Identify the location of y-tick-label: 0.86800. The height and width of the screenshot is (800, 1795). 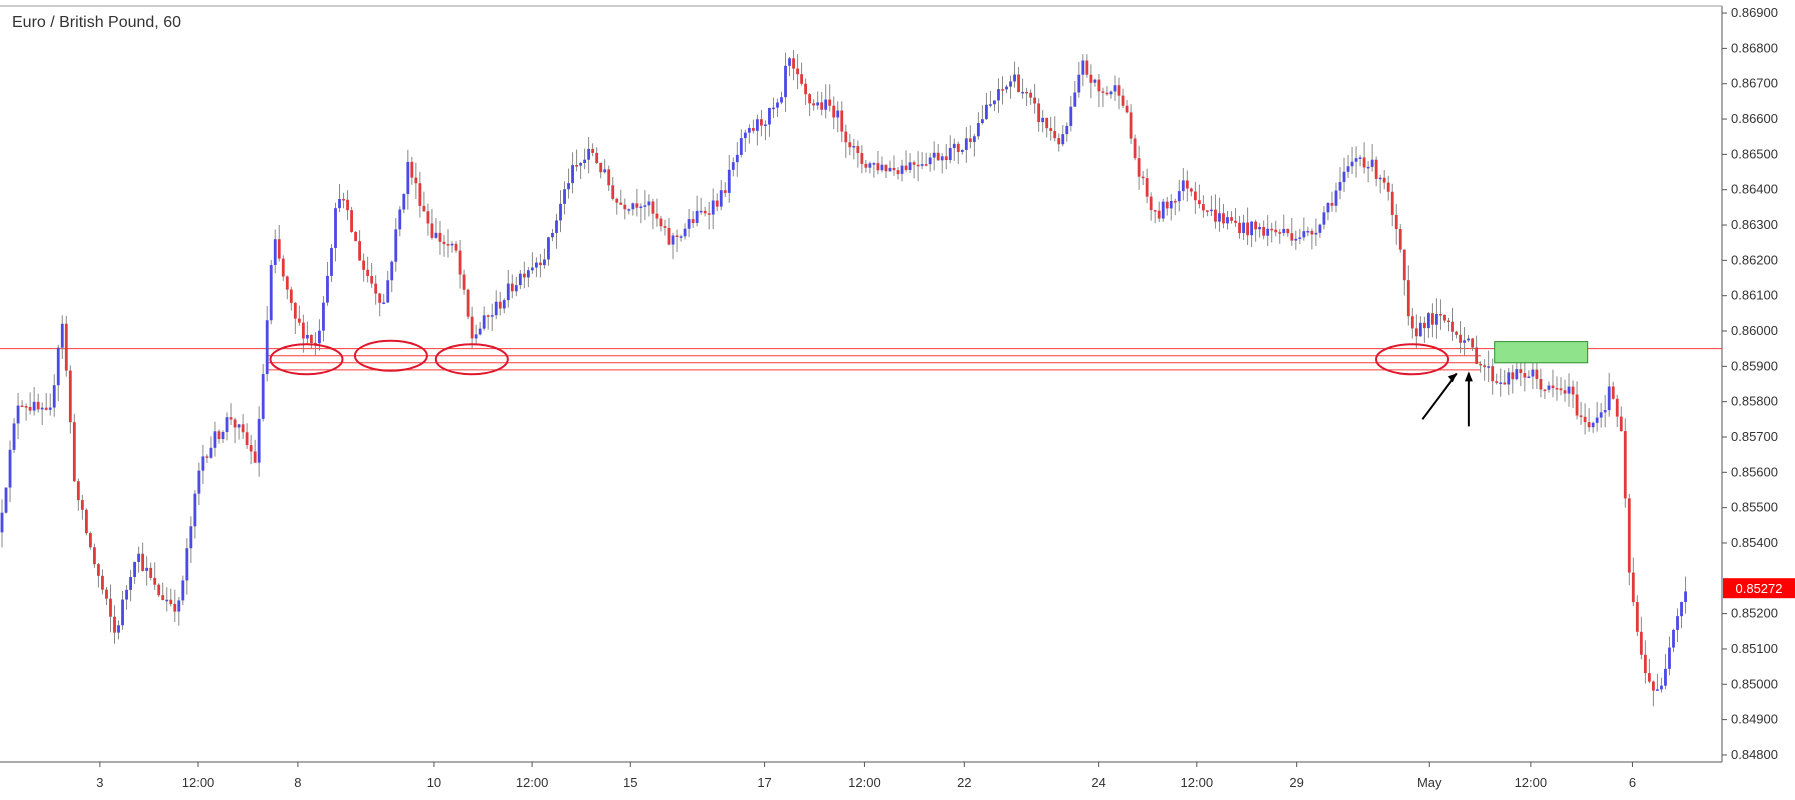
(1754, 47).